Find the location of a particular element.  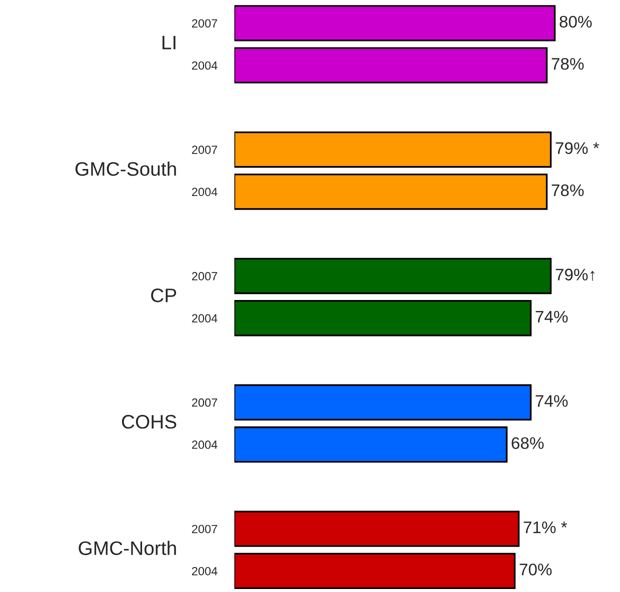

text: COHS is located at coordinates (149, 421).